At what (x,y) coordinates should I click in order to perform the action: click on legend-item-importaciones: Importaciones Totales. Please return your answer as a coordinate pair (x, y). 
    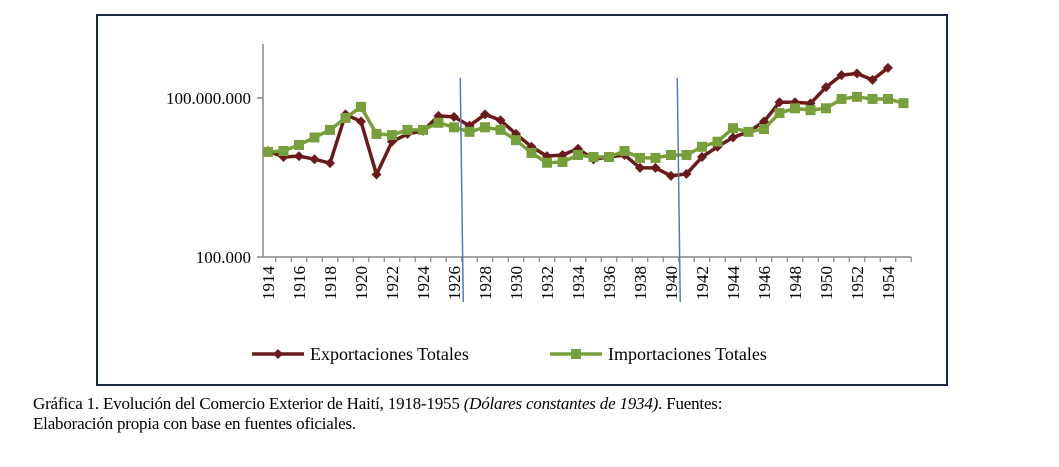
    Looking at the image, I should click on (658, 354).